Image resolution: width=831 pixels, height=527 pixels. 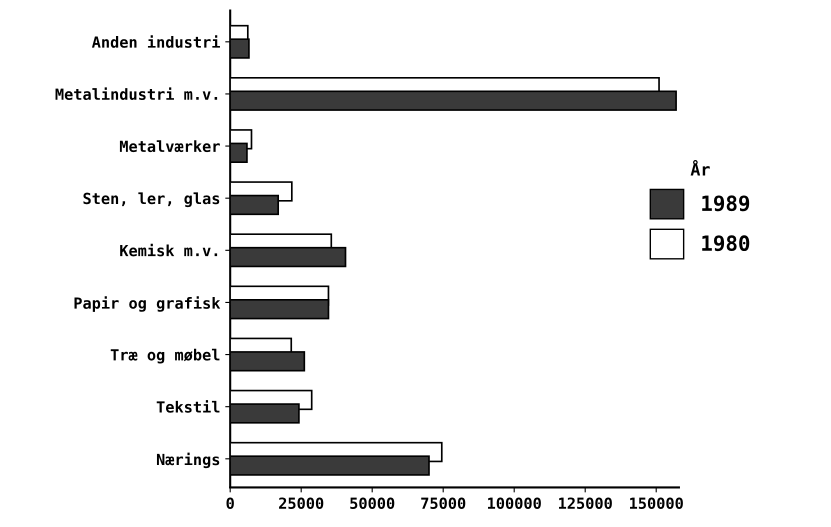 I want to click on x-tick-label: 75000, so click(x=443, y=503).